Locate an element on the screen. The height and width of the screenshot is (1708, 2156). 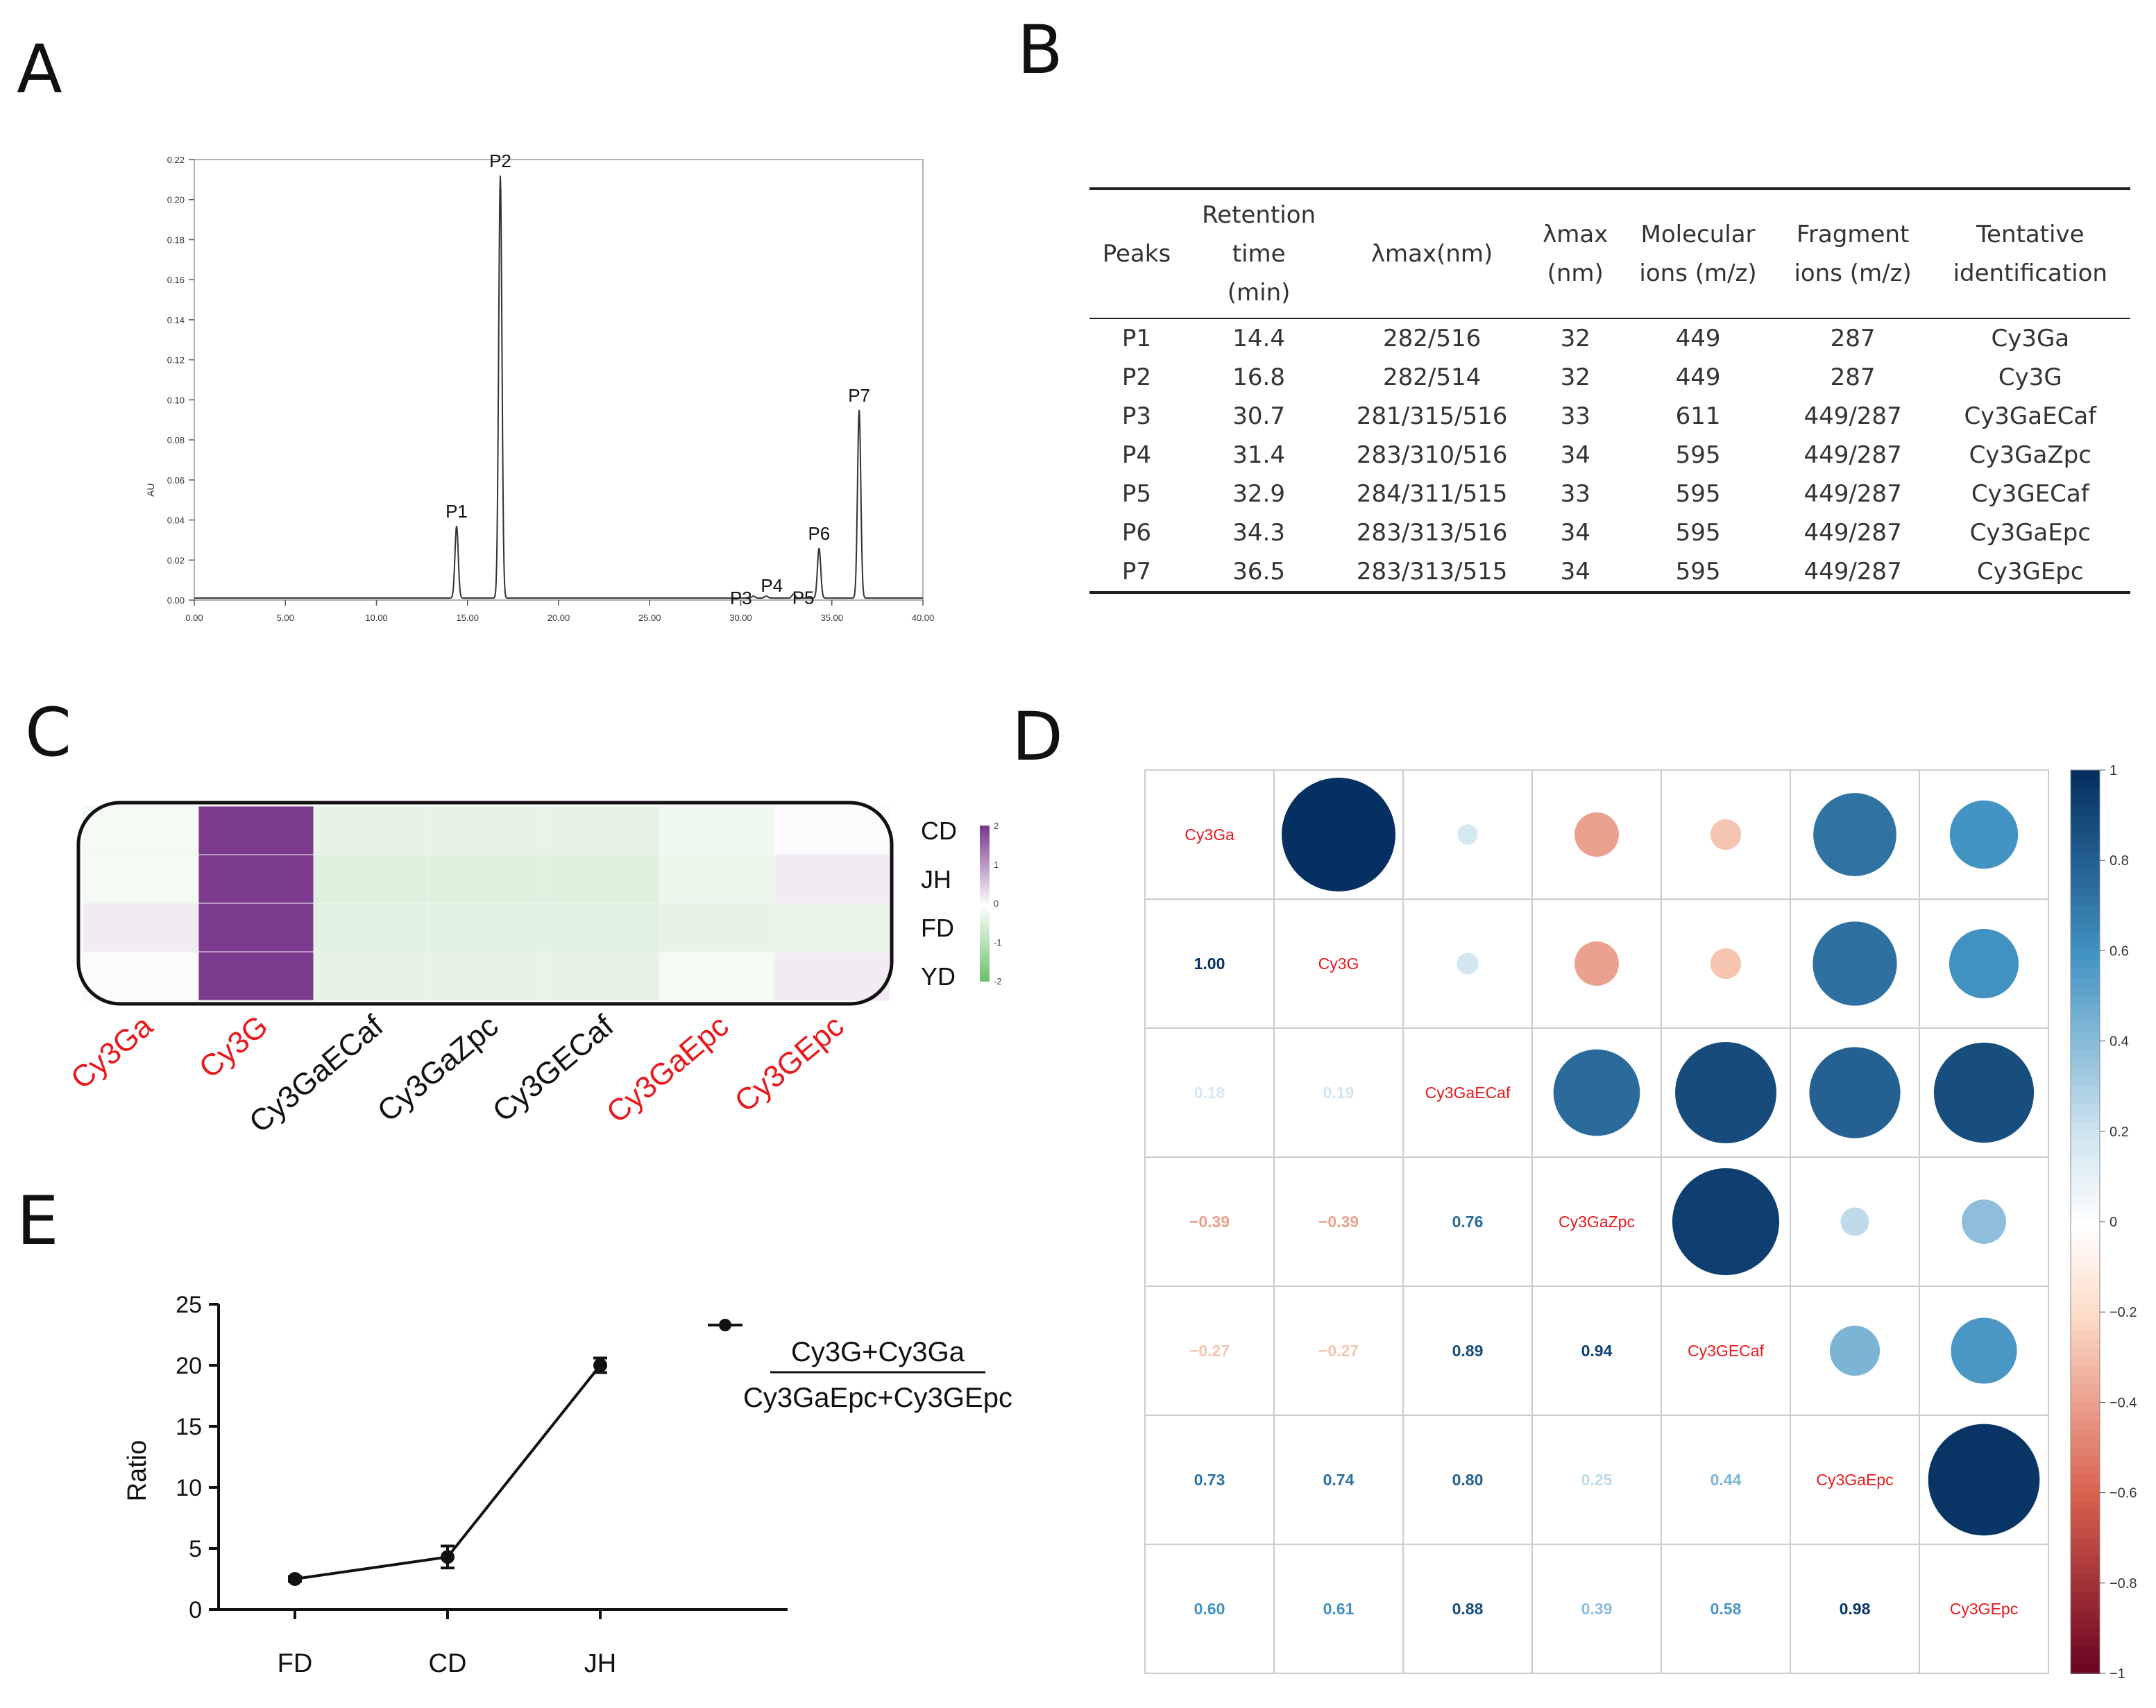
y-tick-label: 0.02 is located at coordinates (176, 560).